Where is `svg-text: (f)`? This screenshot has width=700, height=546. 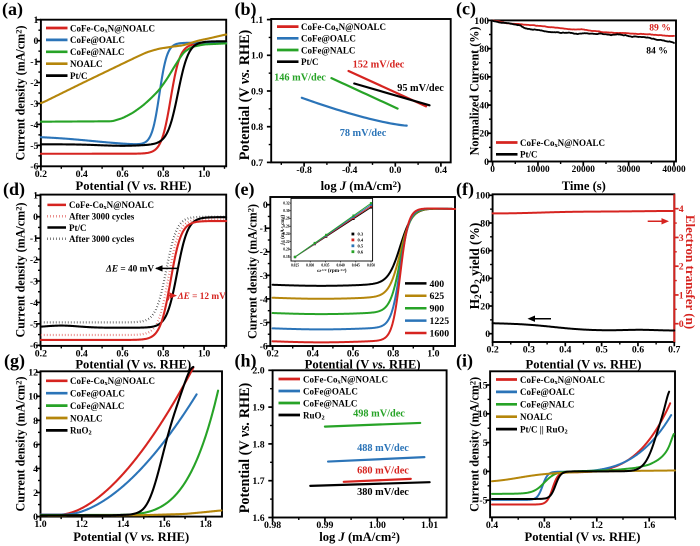
svg-text: (f) is located at coordinates (465, 189).